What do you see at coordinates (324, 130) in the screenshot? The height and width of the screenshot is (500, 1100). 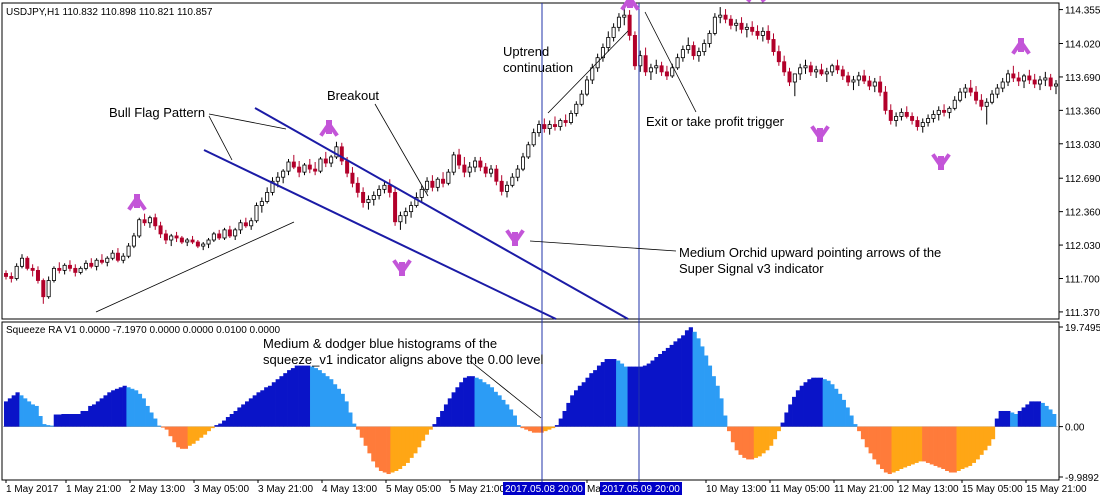 I see `down-arrow-left-b` at bounding box center [324, 130].